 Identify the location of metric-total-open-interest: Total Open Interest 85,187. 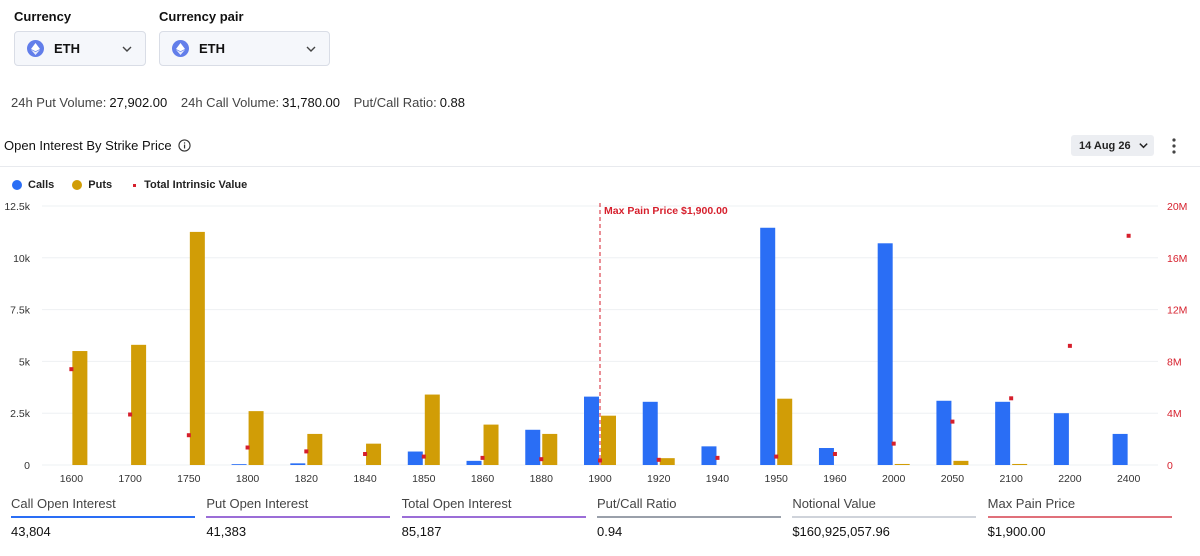
(499, 517).